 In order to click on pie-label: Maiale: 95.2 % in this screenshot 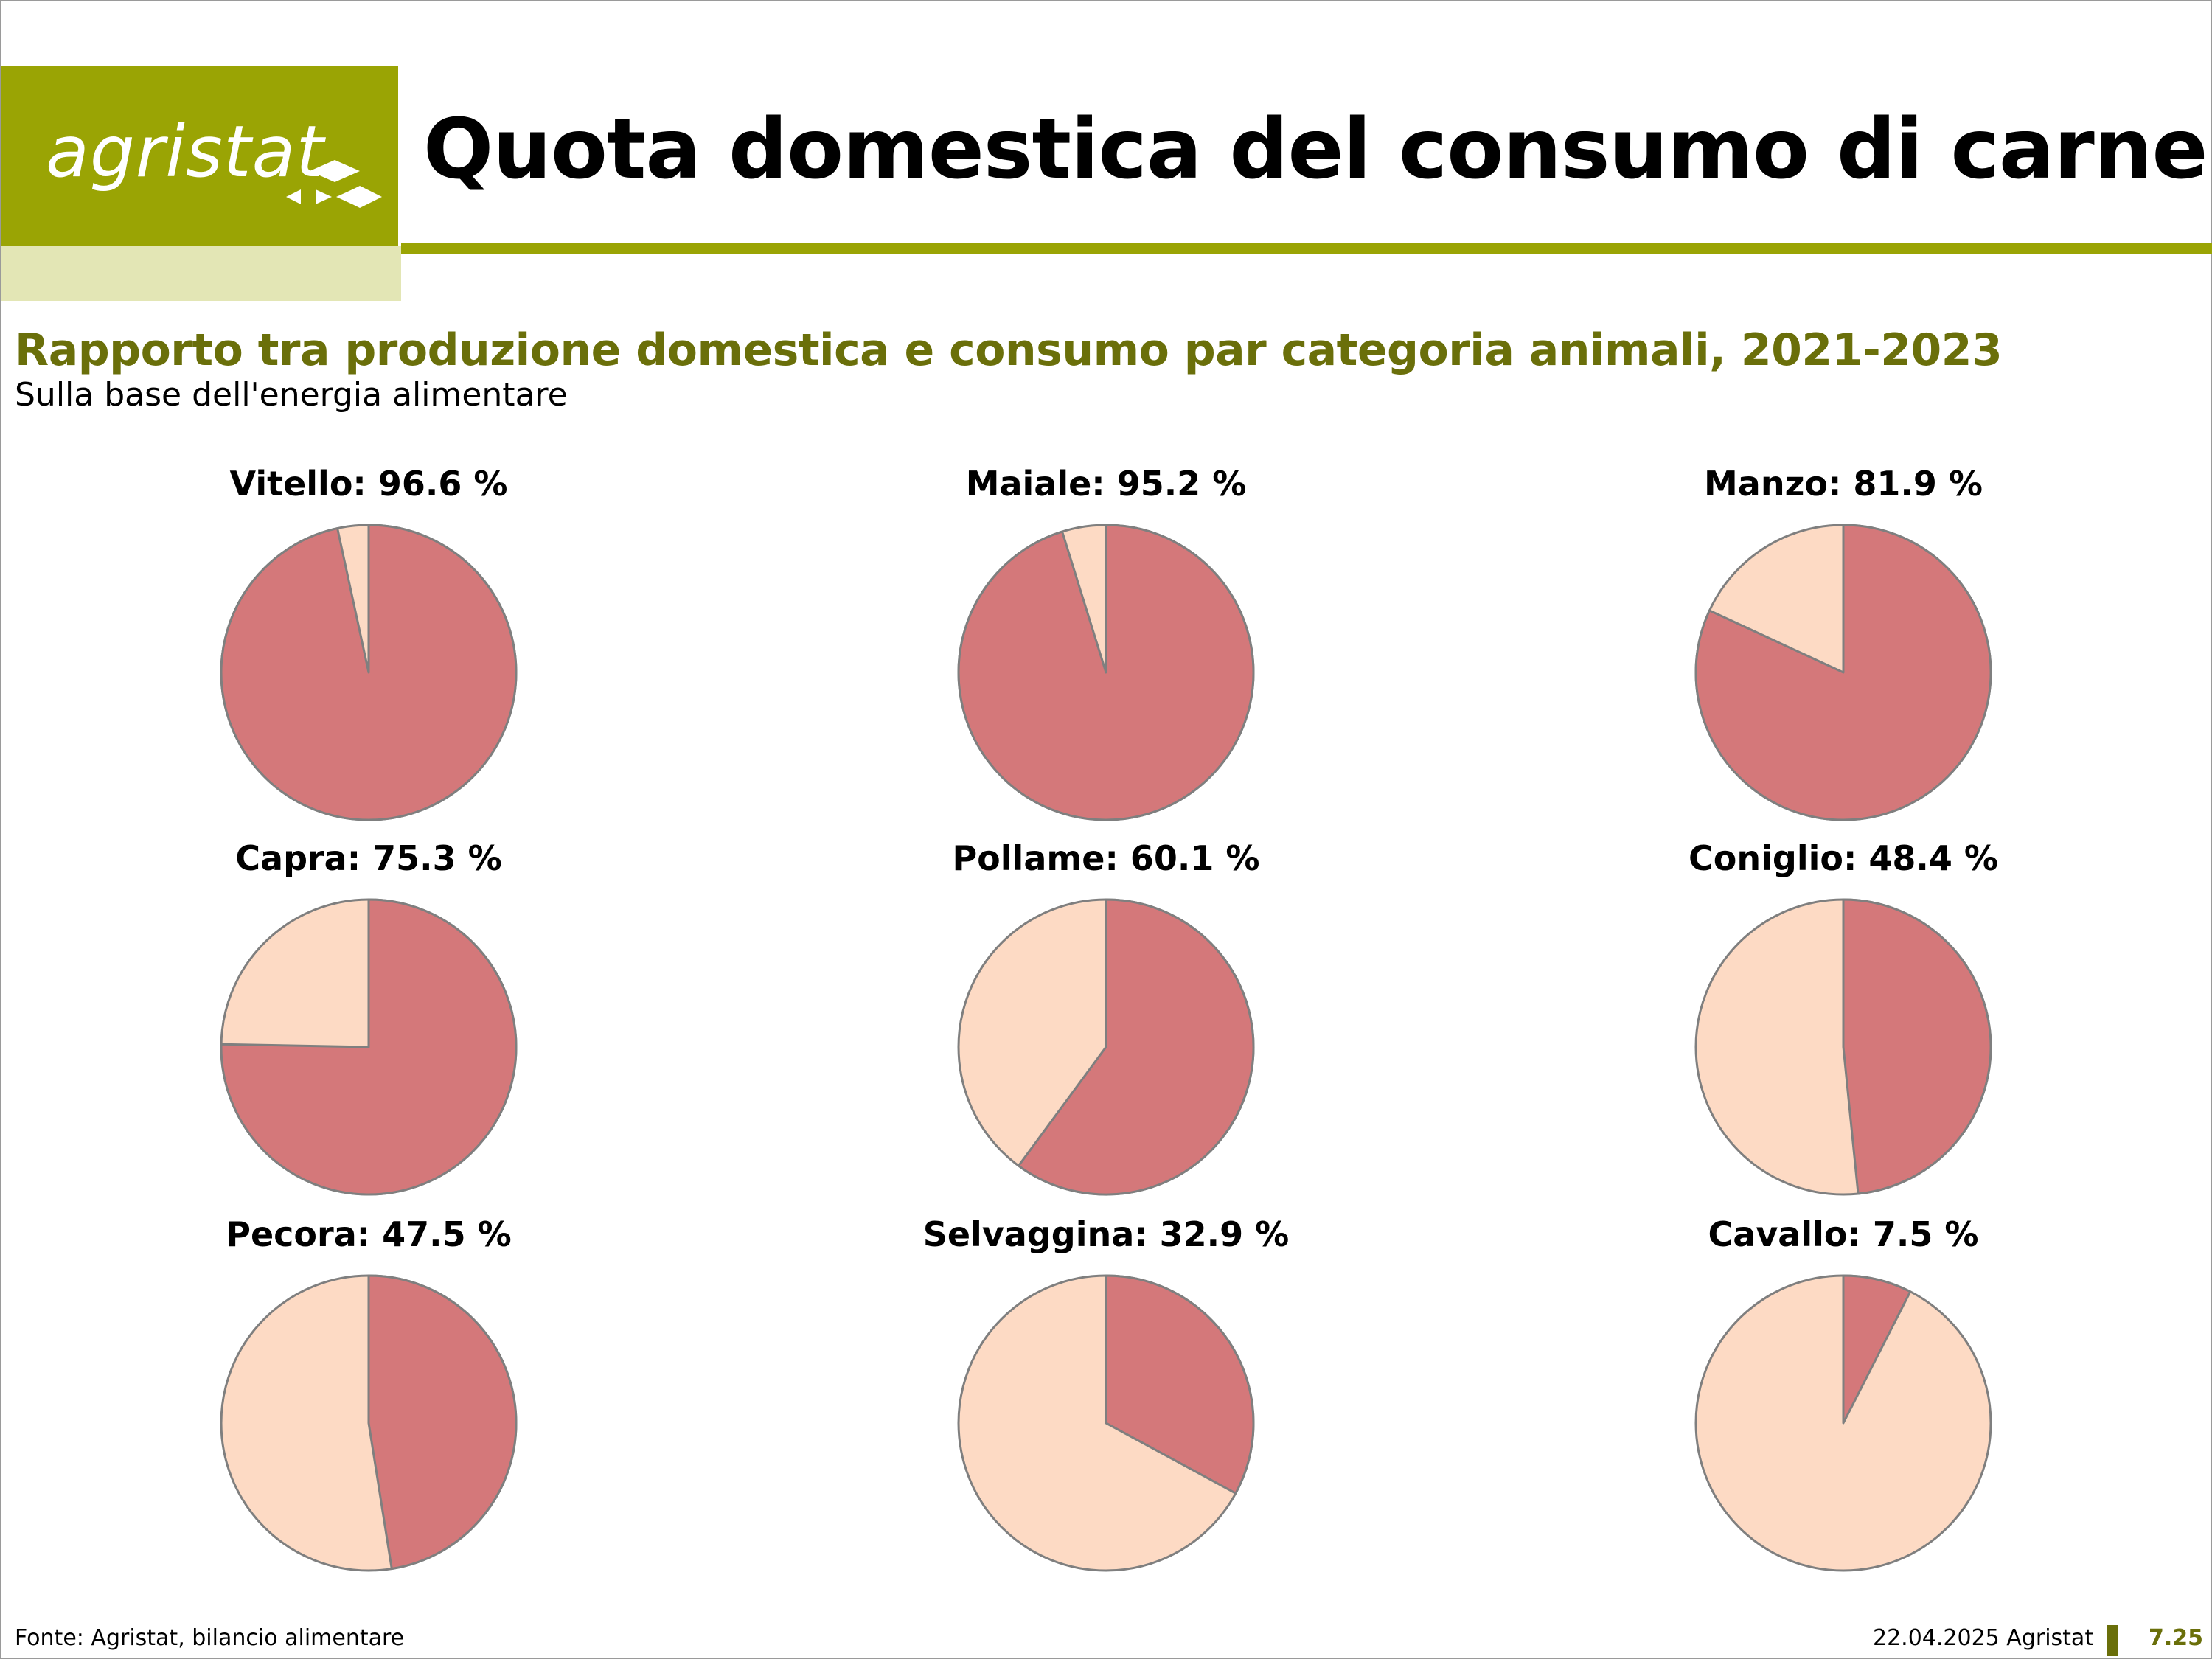, I will do `click(1106, 484)`.